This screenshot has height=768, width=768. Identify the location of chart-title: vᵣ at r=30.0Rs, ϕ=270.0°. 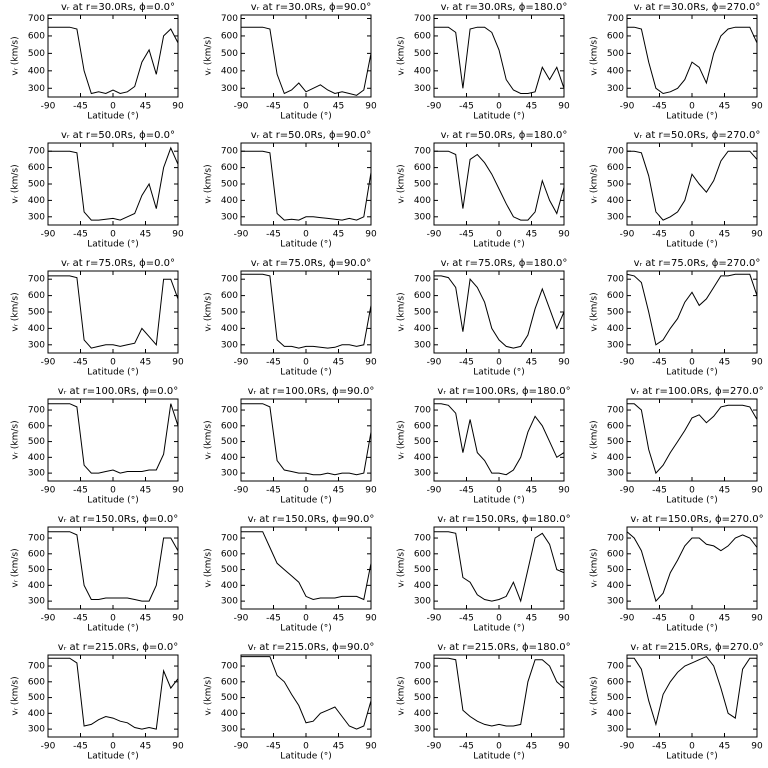
(697, 7).